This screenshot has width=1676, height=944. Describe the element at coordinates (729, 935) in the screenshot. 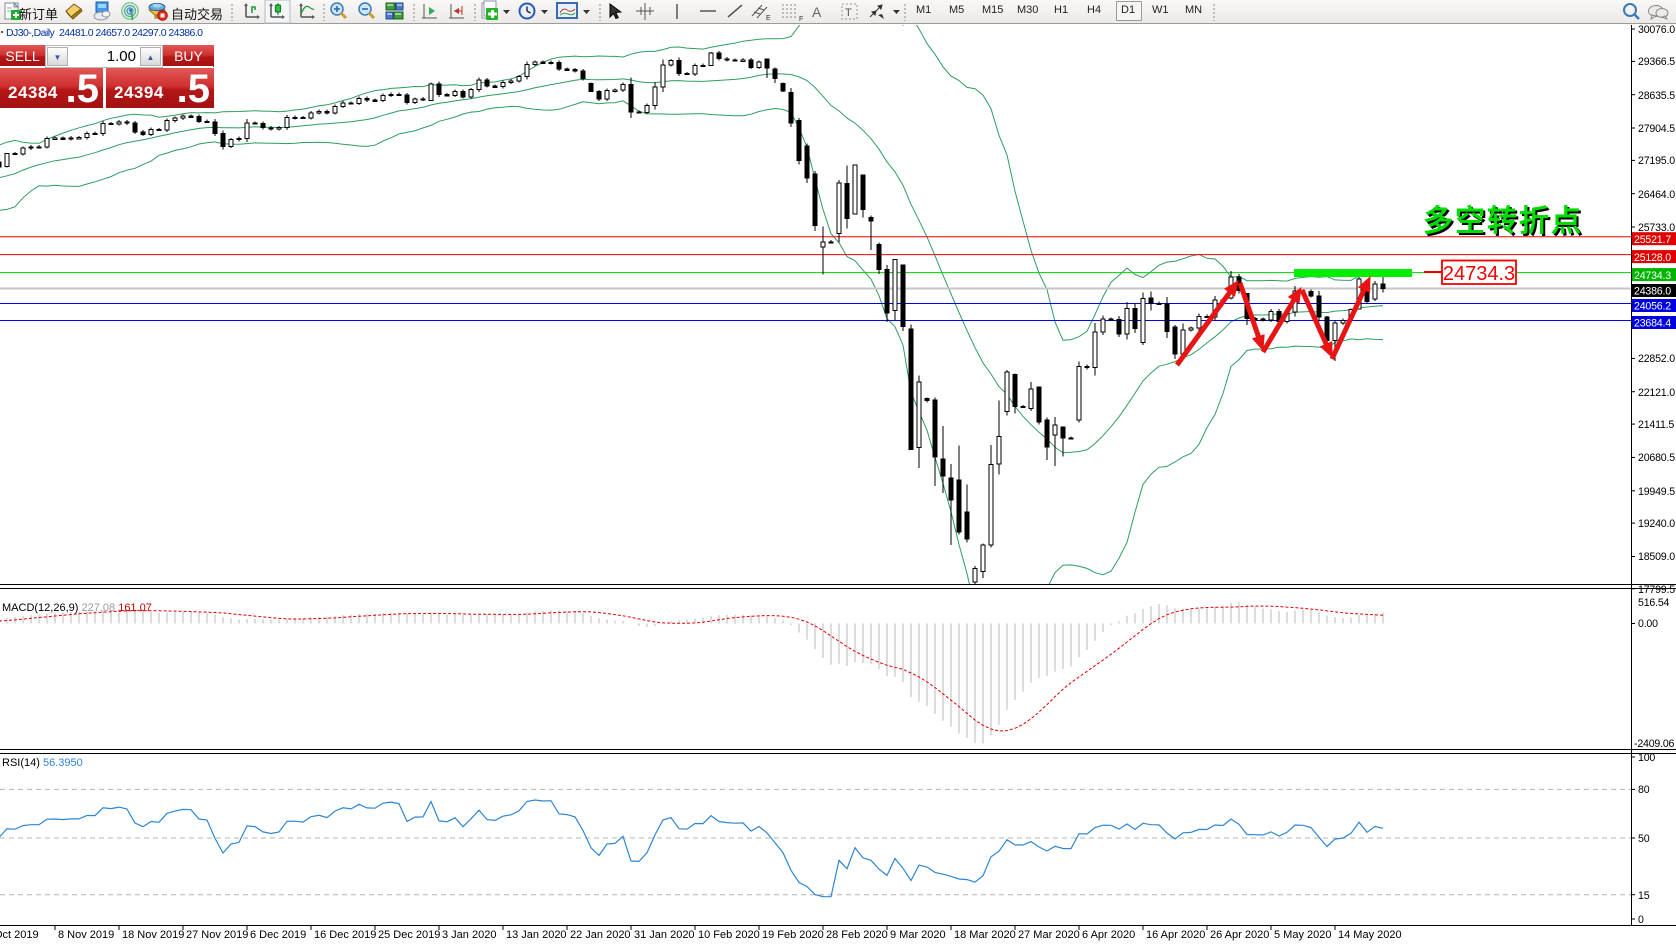

I see `svg-text: 10 Feb 2020` at that location.